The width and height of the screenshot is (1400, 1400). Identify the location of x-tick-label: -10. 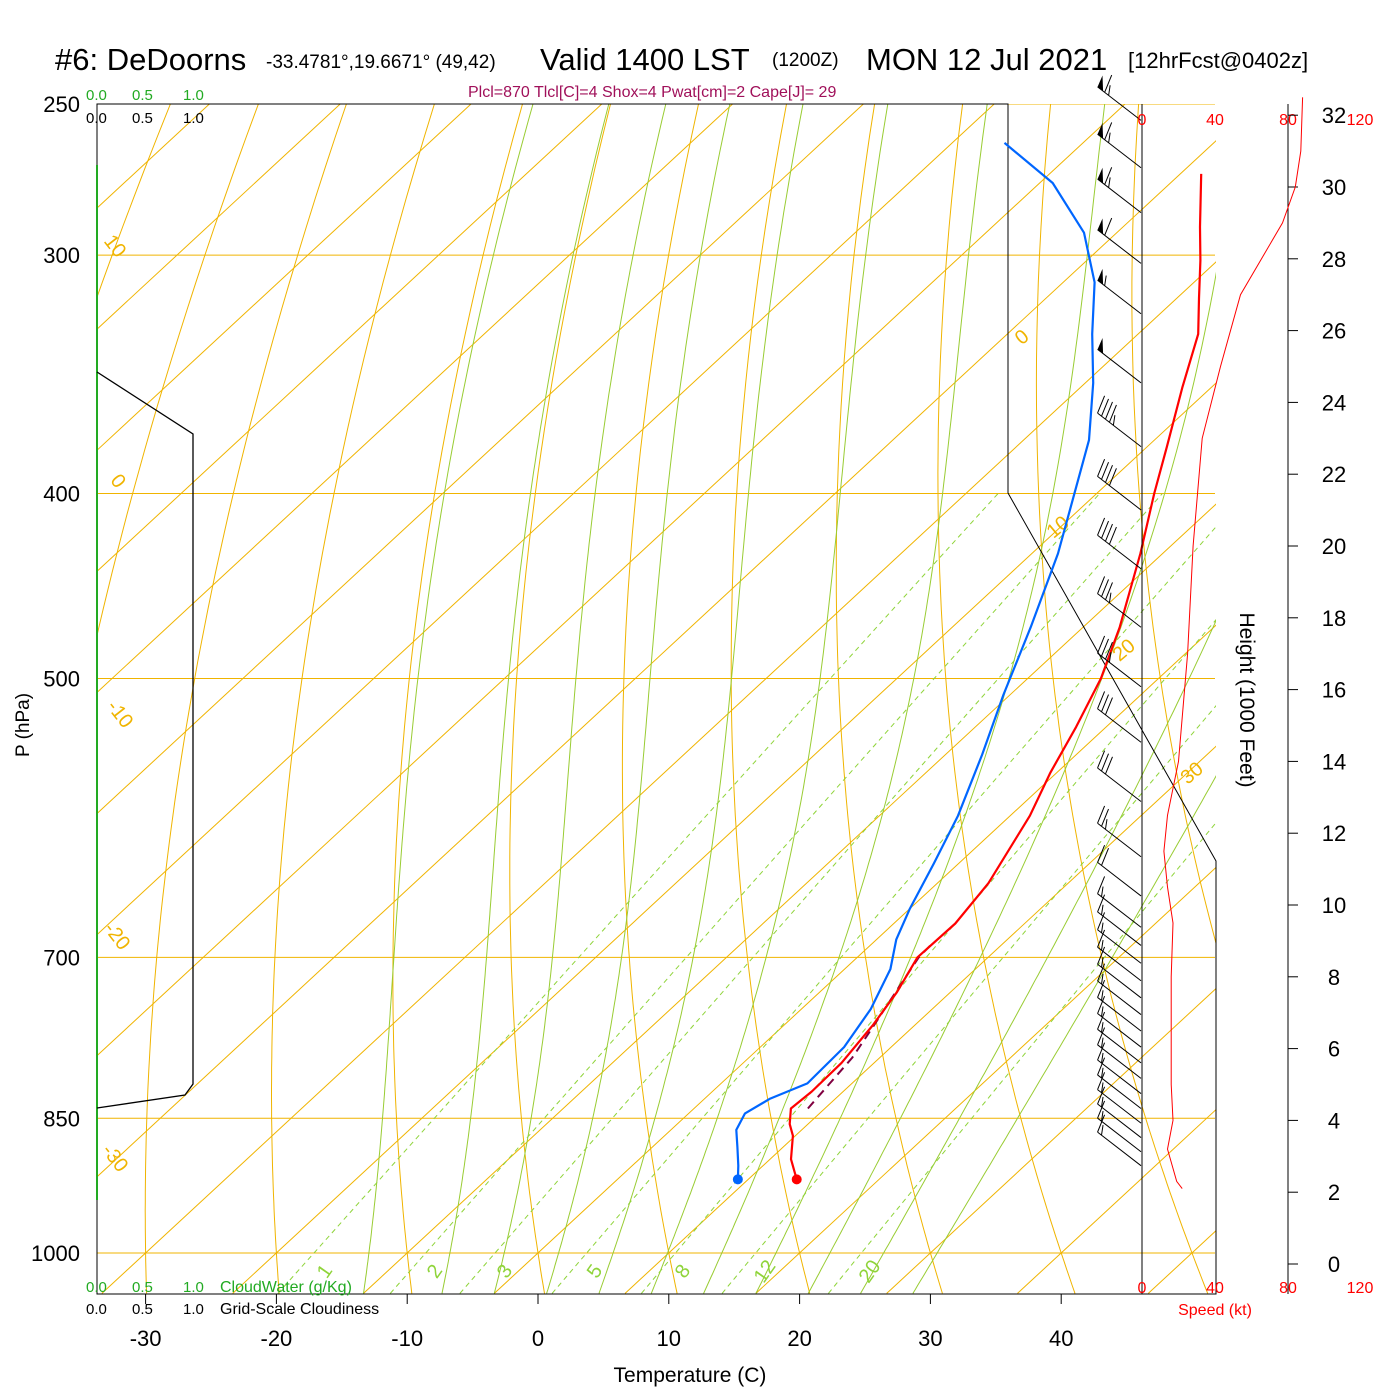
(407, 1338).